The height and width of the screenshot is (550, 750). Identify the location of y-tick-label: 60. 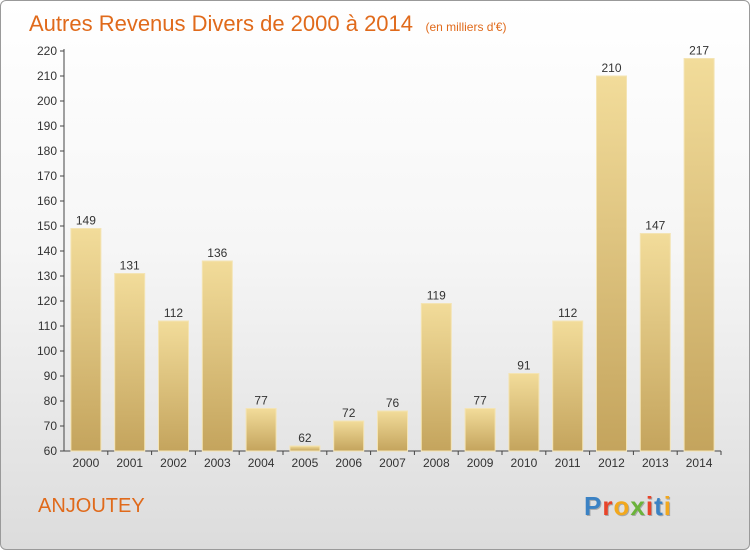
(51, 451).